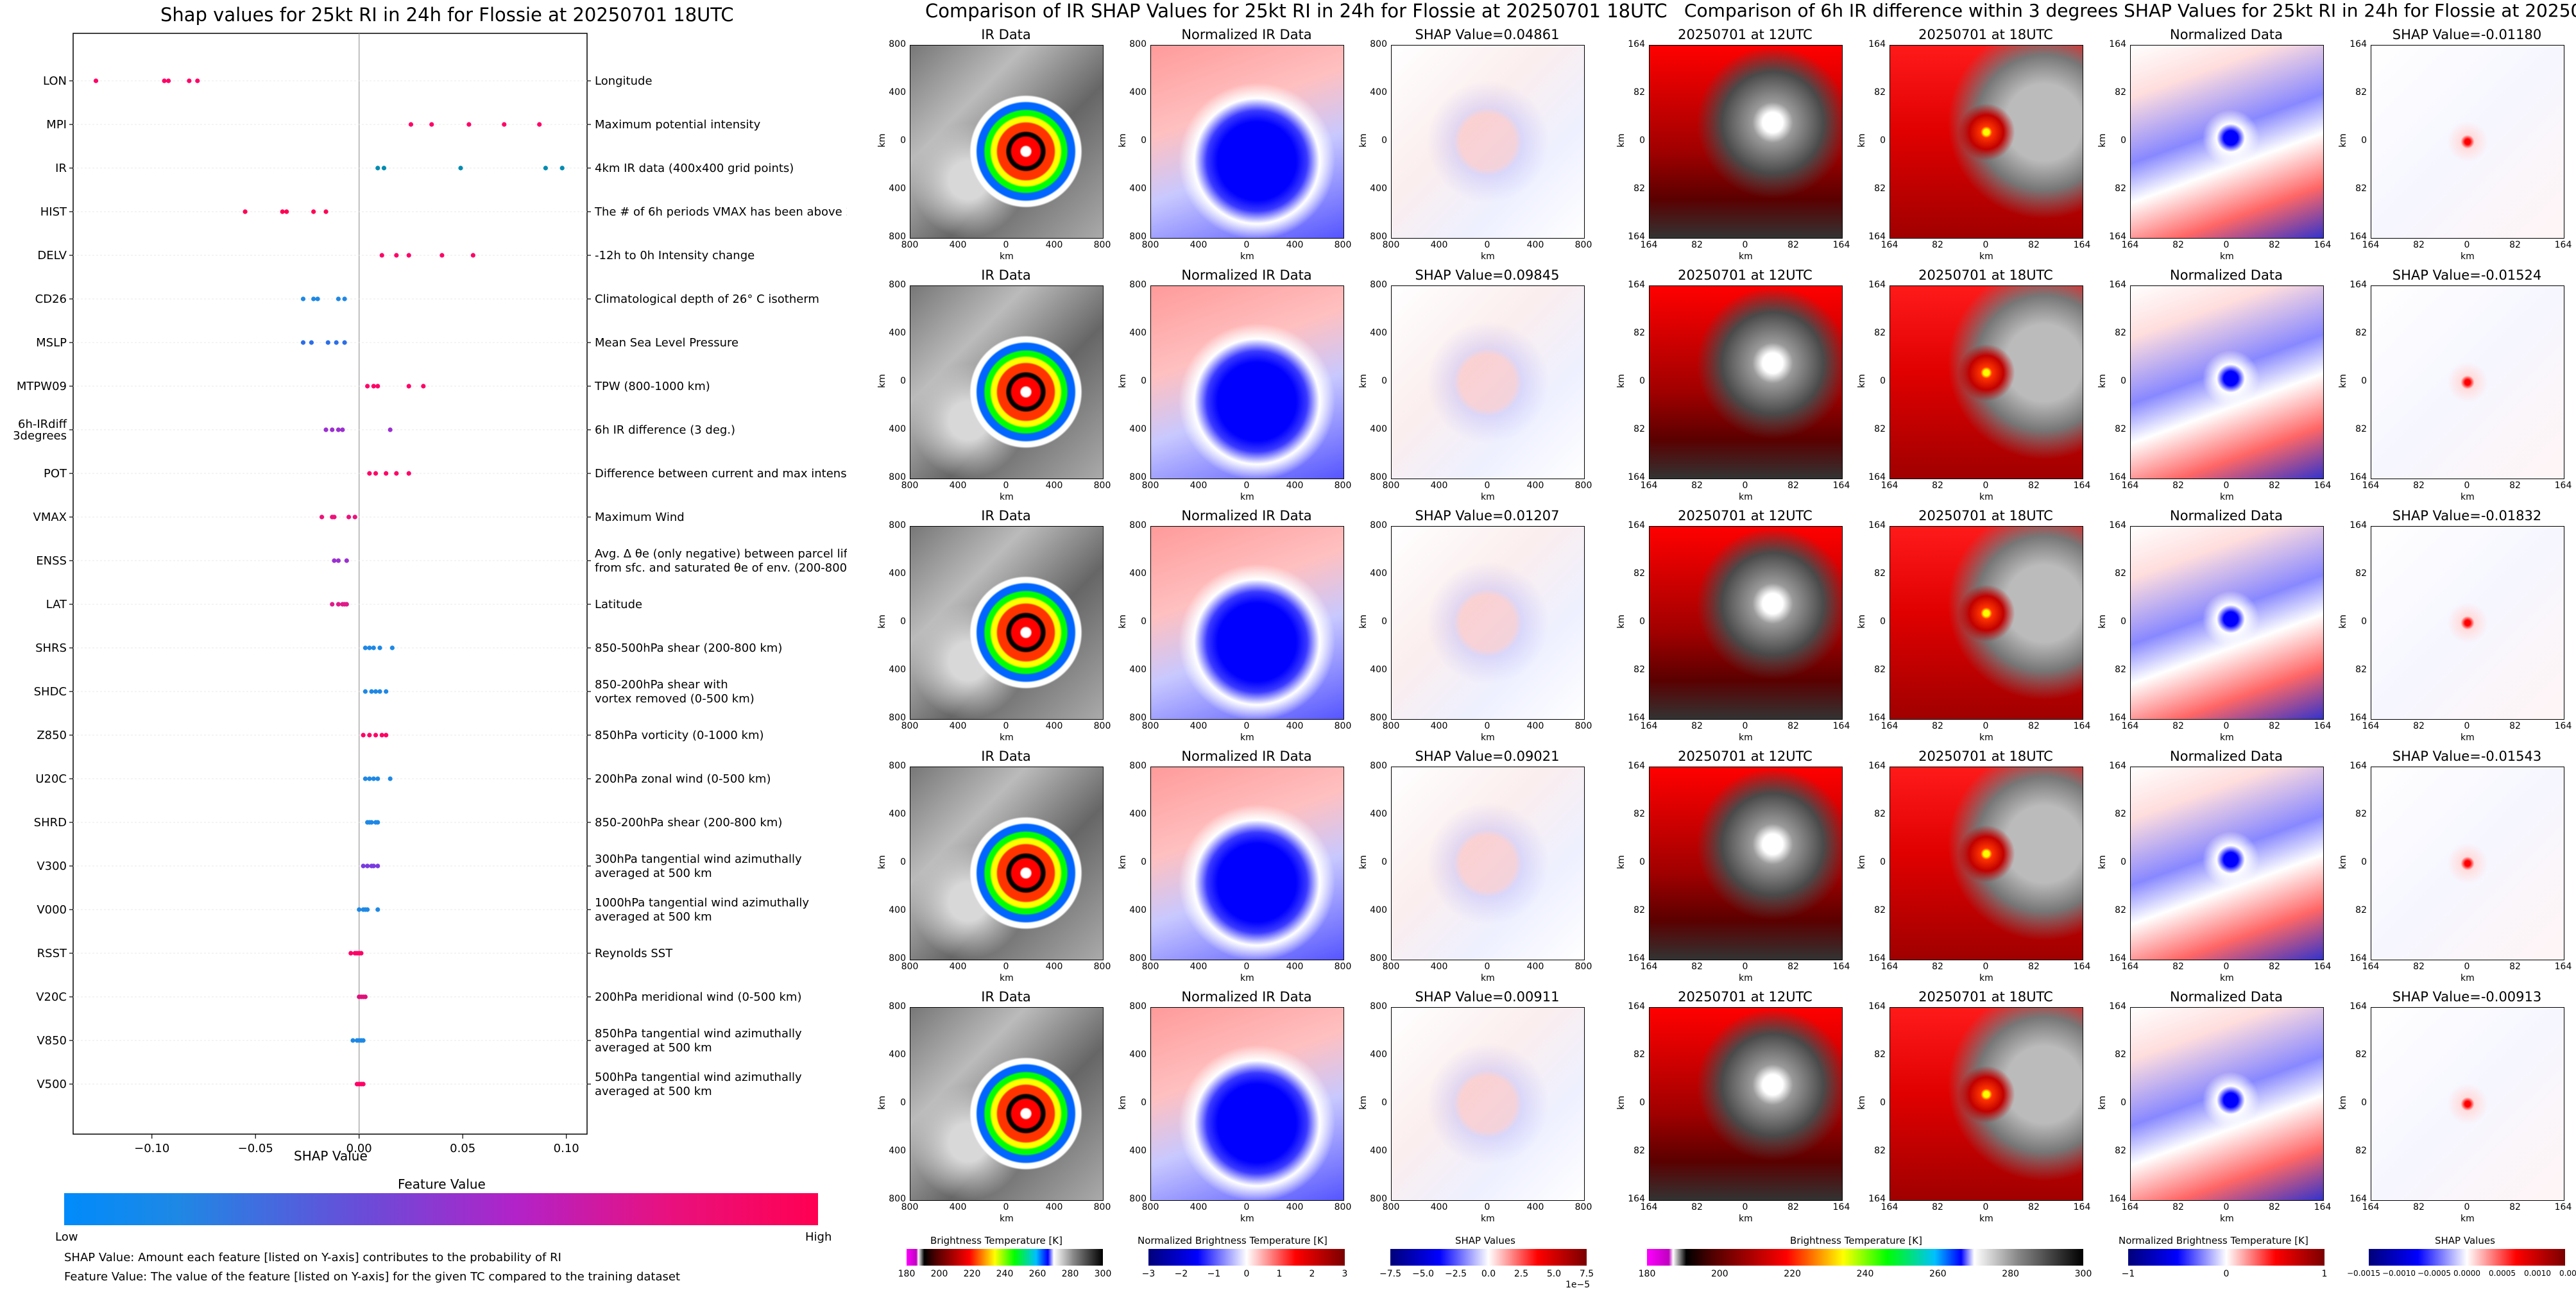 Image resolution: width=2576 pixels, height=1290 pixels. What do you see at coordinates (1247, 382) in the screenshot?
I see `normalized-ir-panel-row2` at bounding box center [1247, 382].